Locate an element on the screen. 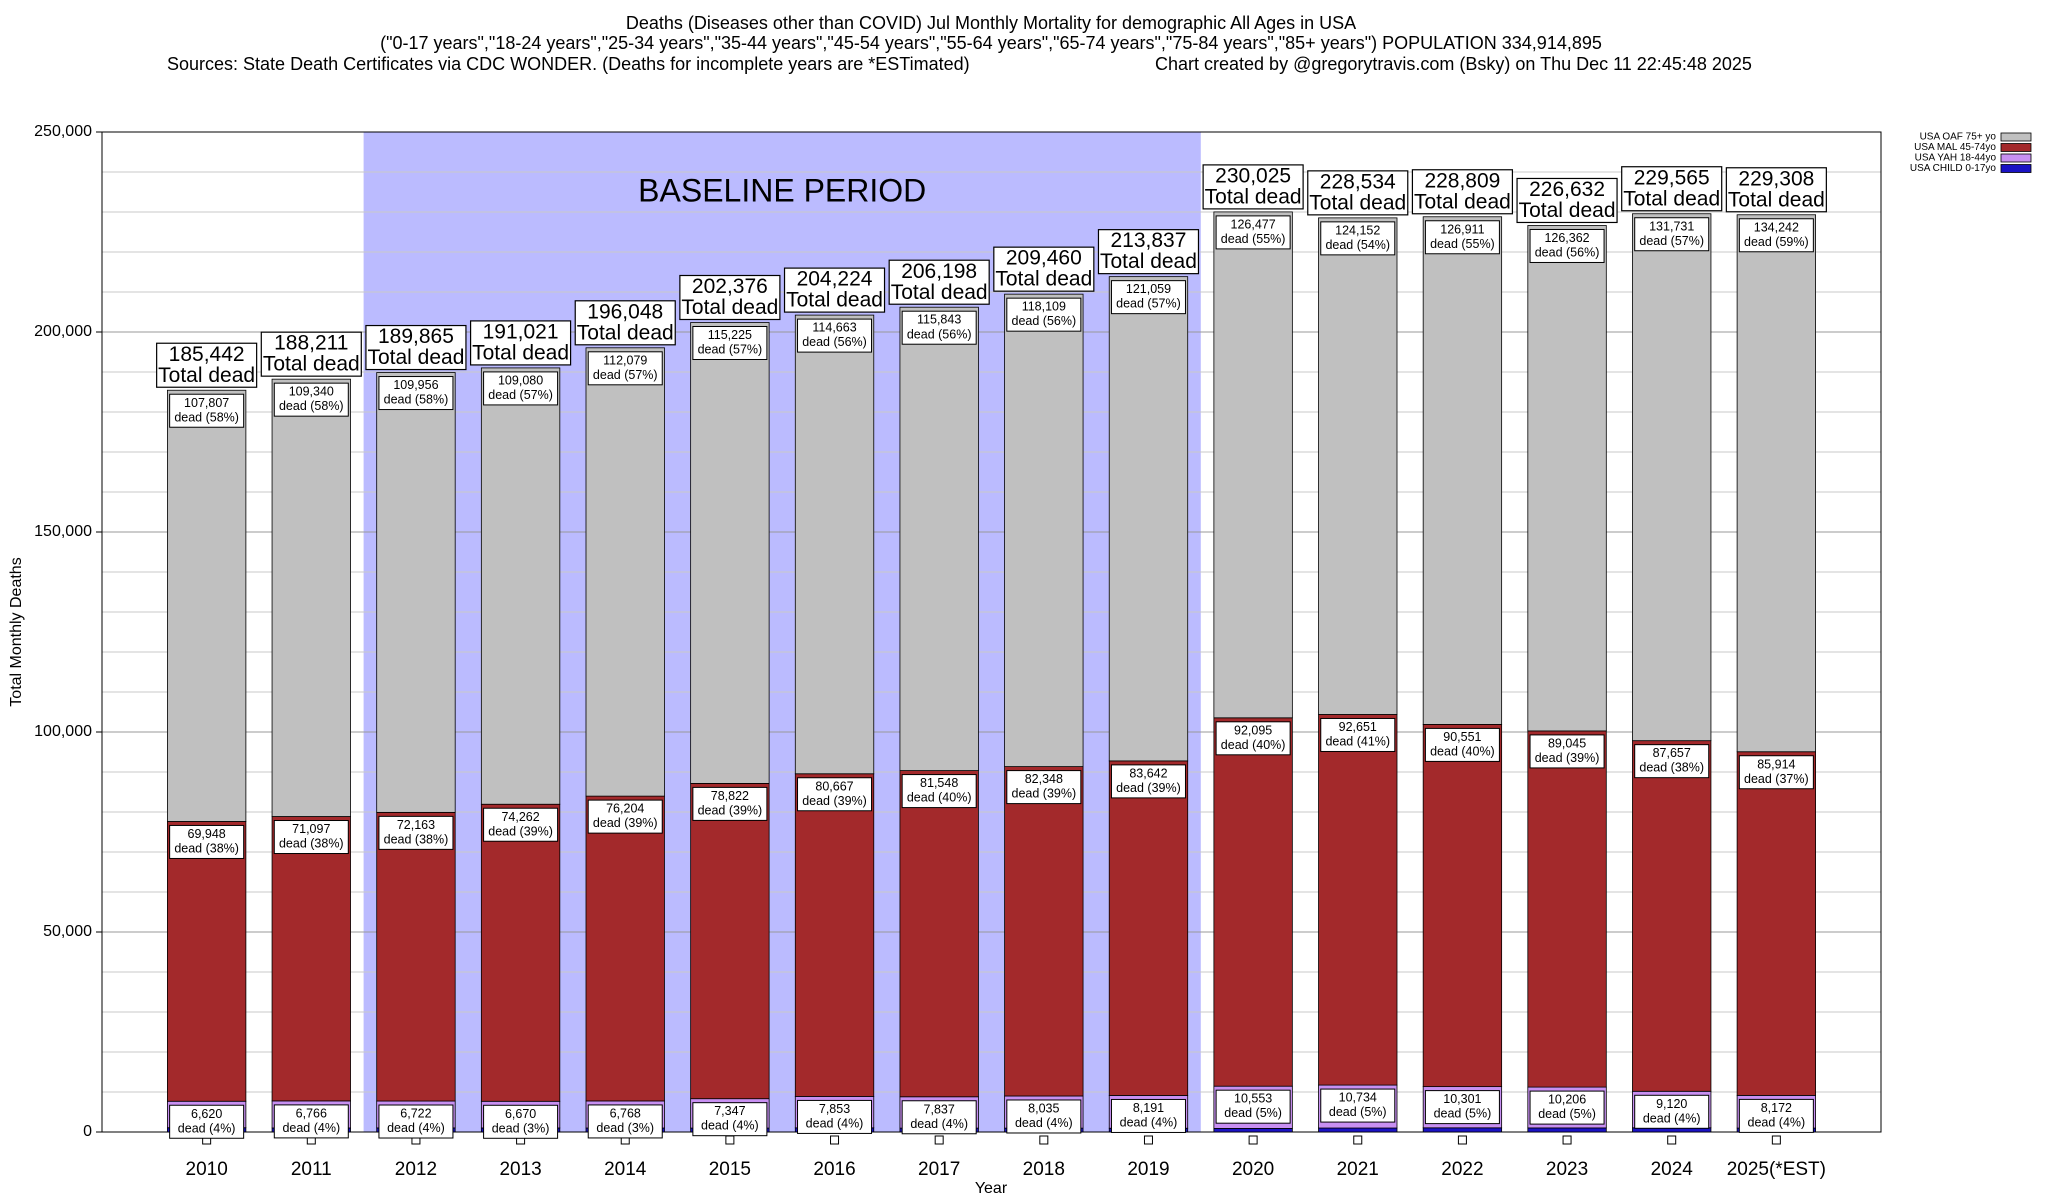 This screenshot has height=1200, width=2048. total-label: 185,442 is located at coordinates (207, 354).